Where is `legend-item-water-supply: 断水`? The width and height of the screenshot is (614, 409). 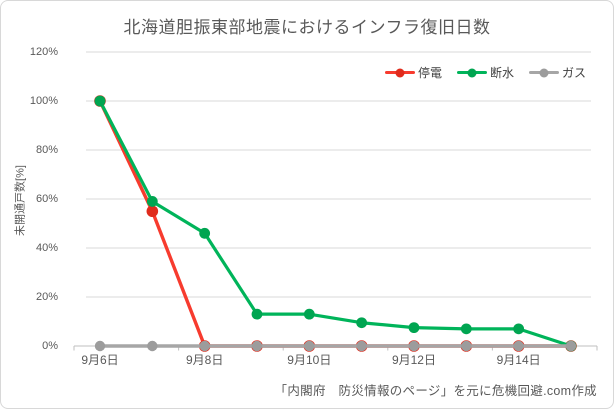 legend-item-water-supply: 断水 is located at coordinates (485, 72).